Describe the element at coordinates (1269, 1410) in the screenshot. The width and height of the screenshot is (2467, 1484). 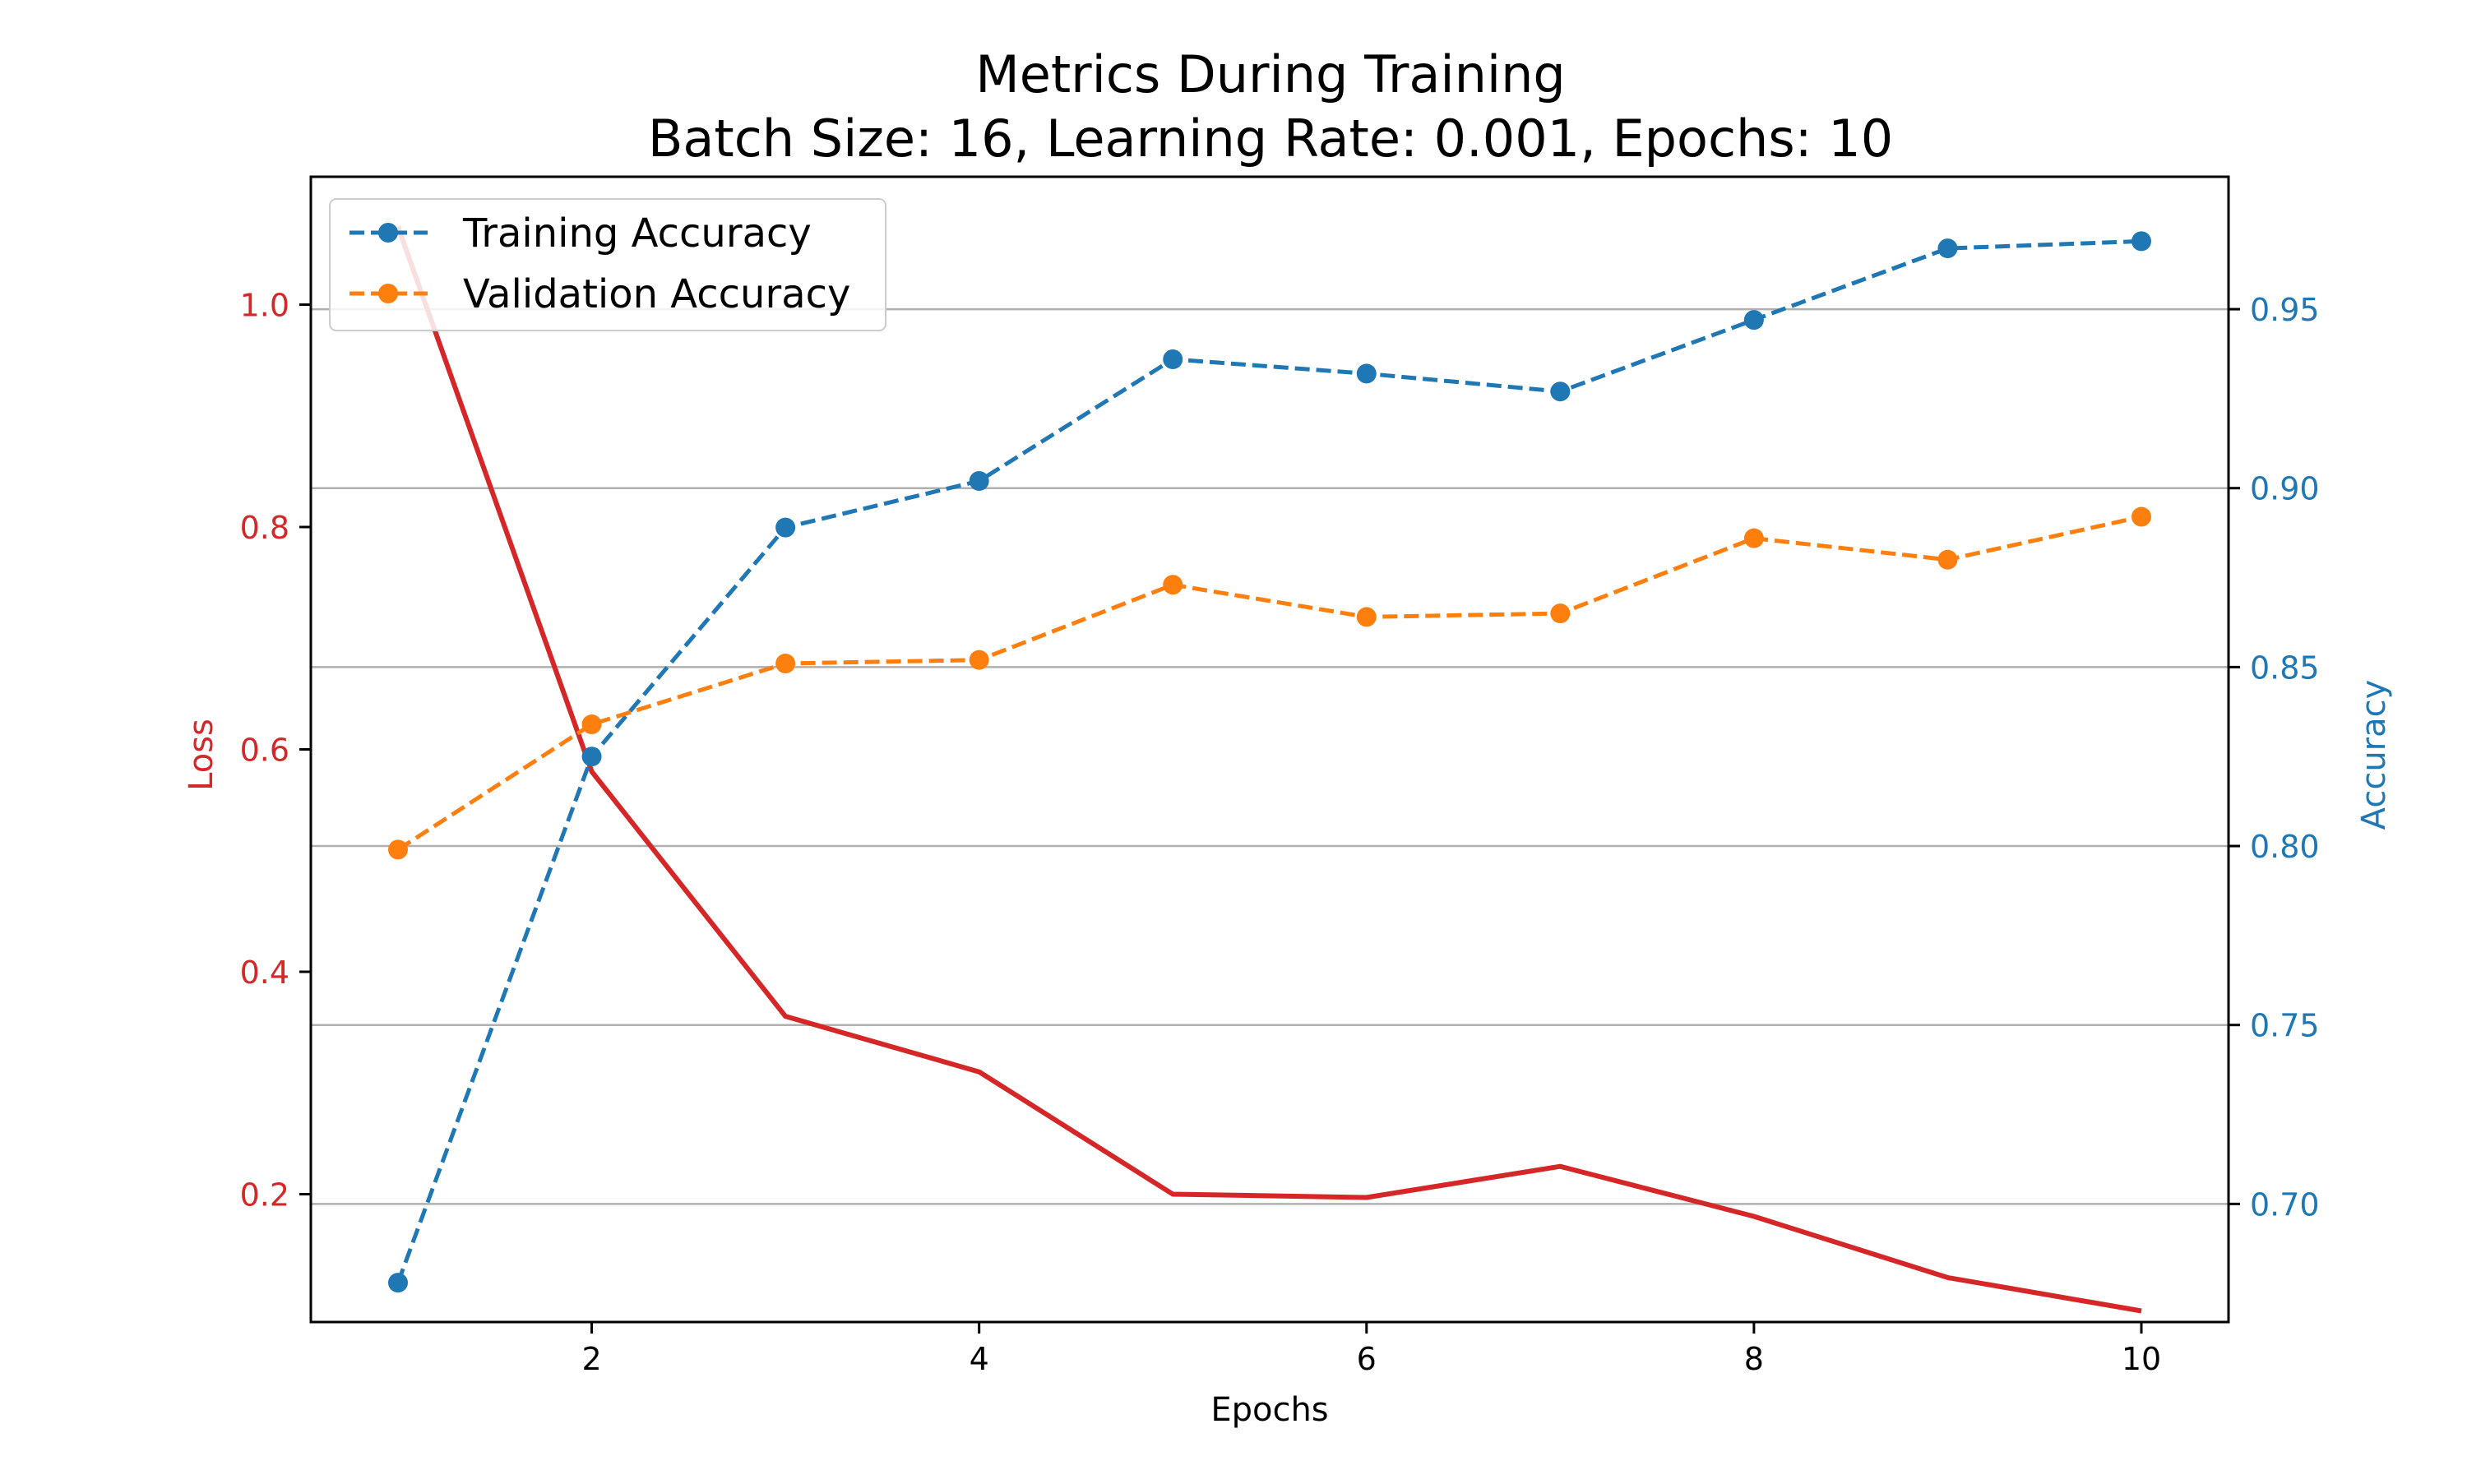
I see `x-axis-label: Epochs` at that location.